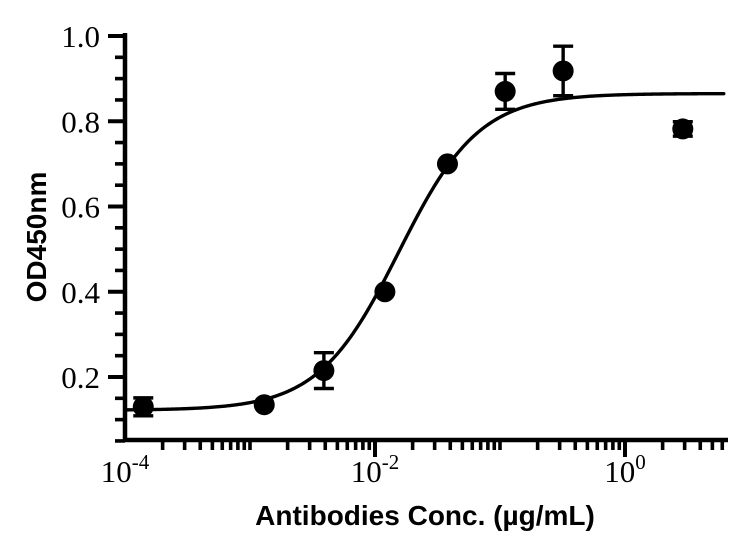  What do you see at coordinates (625, 469) in the screenshot?
I see `x-tick-label: 10⁰` at bounding box center [625, 469].